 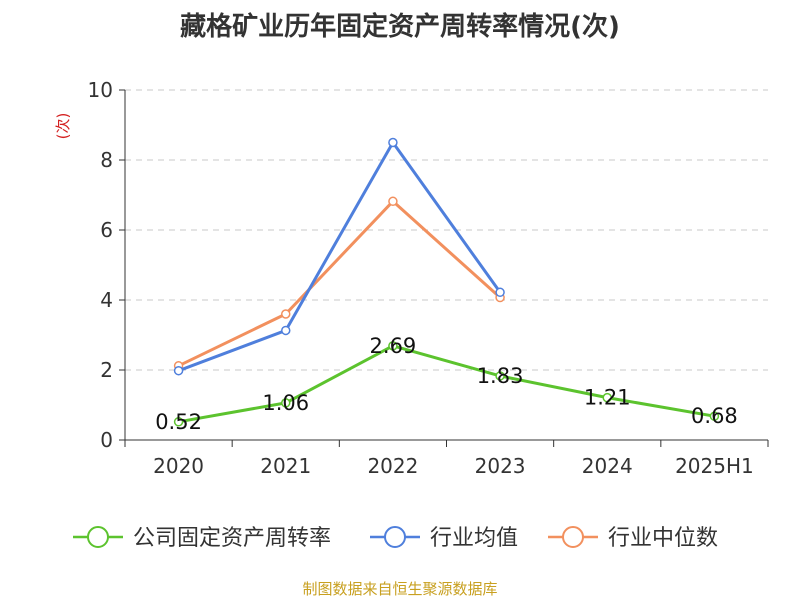 I want to click on legend: 公司固定资产周转率 行业均值 行业中位数, so click(x=395, y=538).